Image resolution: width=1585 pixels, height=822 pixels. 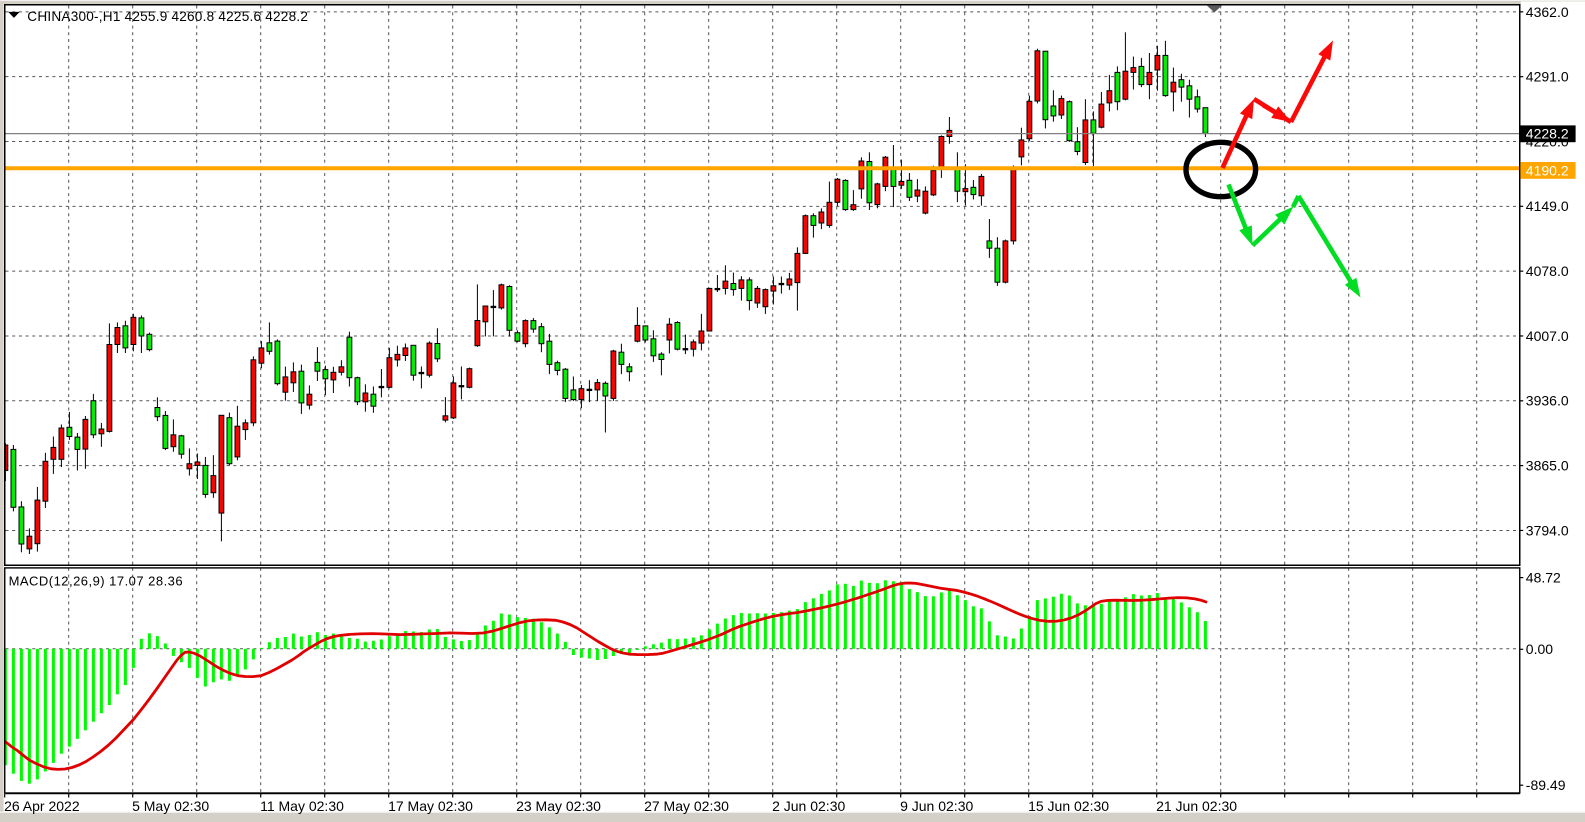 I want to click on svg-text: 23 May 02:30, so click(x=558, y=806).